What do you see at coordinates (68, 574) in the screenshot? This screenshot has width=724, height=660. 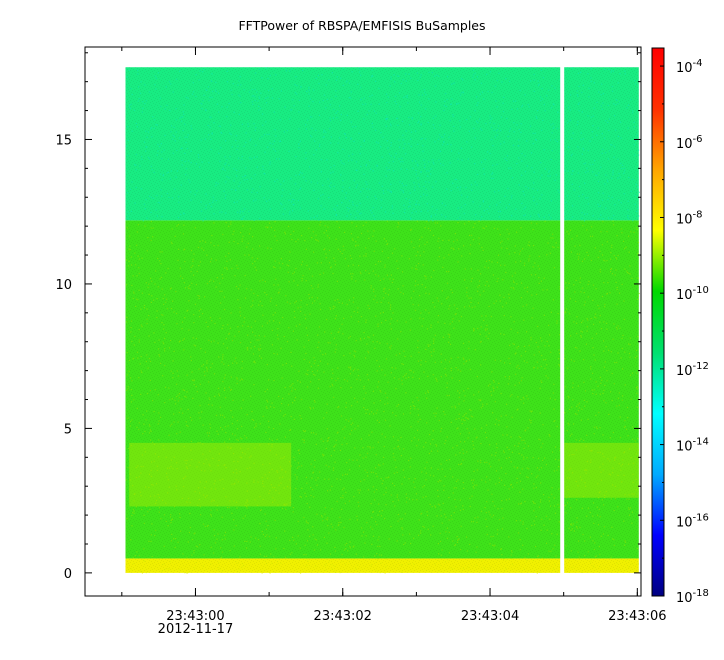 I see `y-tick-label: 0` at bounding box center [68, 574].